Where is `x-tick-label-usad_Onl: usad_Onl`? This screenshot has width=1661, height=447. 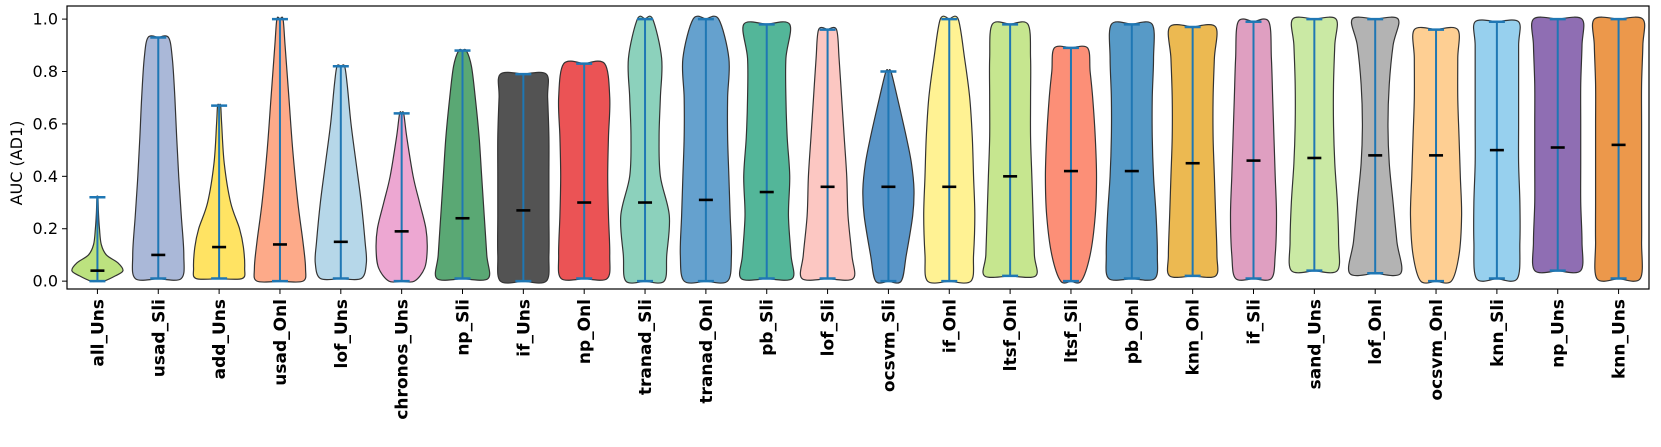
x-tick-label-usad_Onl: usad_Onl is located at coordinates (281, 342).